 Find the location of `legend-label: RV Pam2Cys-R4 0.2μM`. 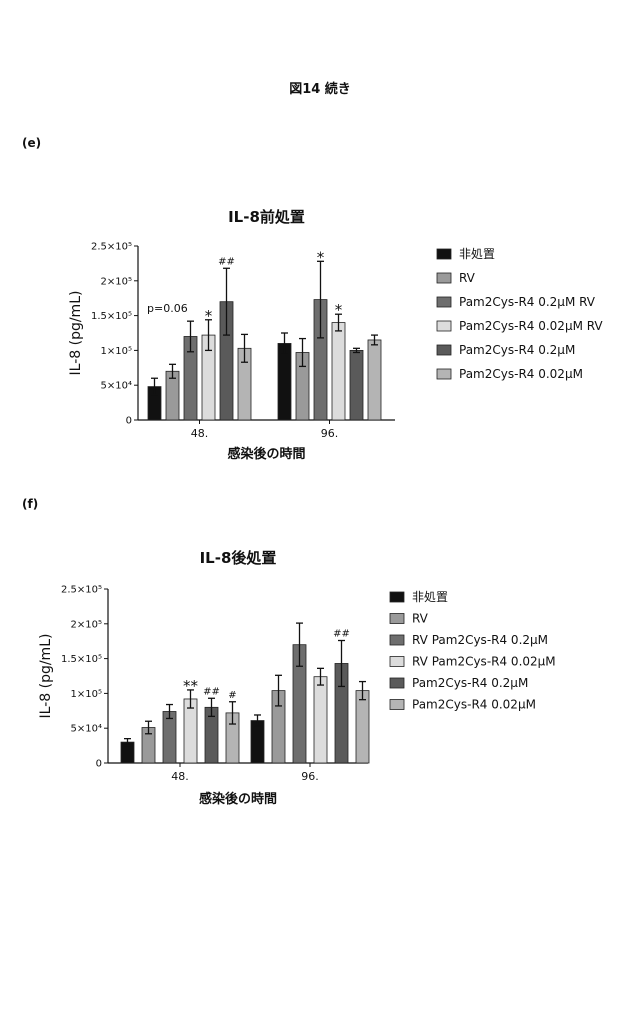

legend-label: RV Pam2Cys-R4 0.2μM is located at coordinates (480, 640).